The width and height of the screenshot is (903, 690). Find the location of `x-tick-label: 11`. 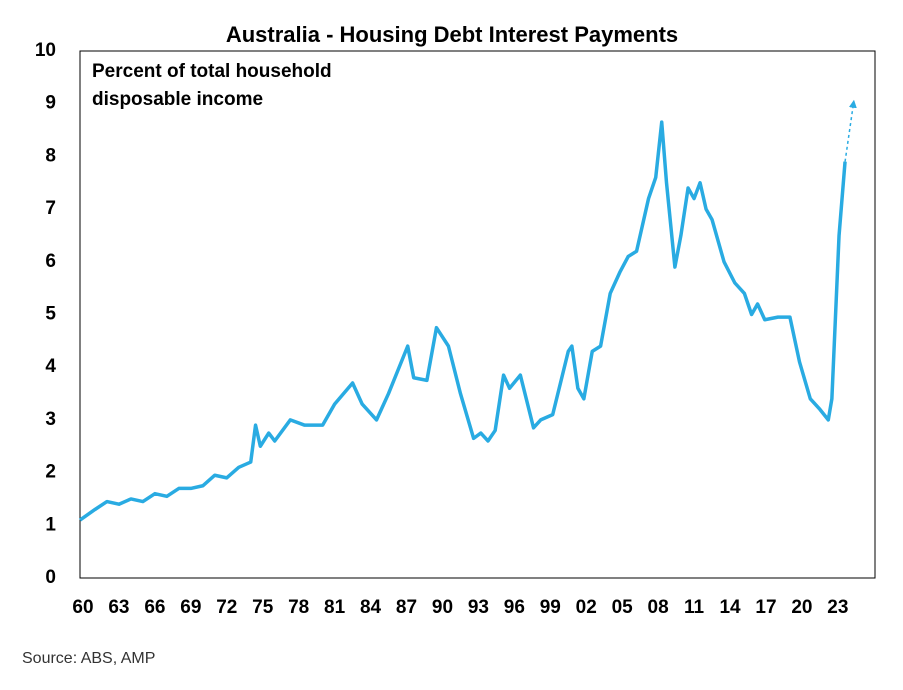

x-tick-label: 11 is located at coordinates (694, 607).